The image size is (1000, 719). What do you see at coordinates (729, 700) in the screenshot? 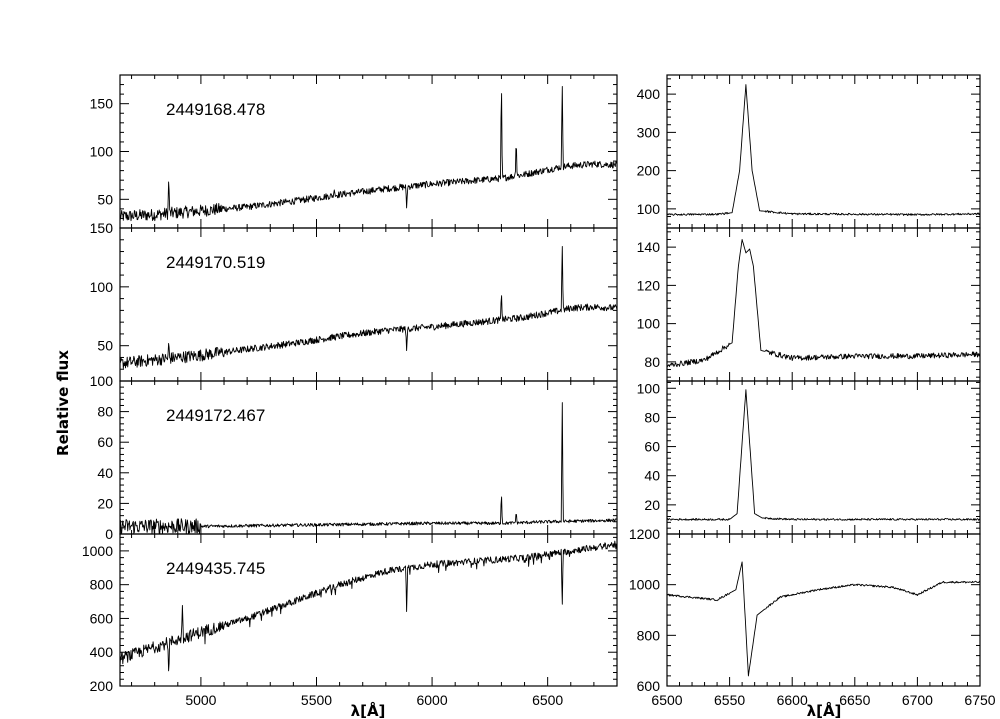
I see `x-tick-label: 6550` at bounding box center [729, 700].